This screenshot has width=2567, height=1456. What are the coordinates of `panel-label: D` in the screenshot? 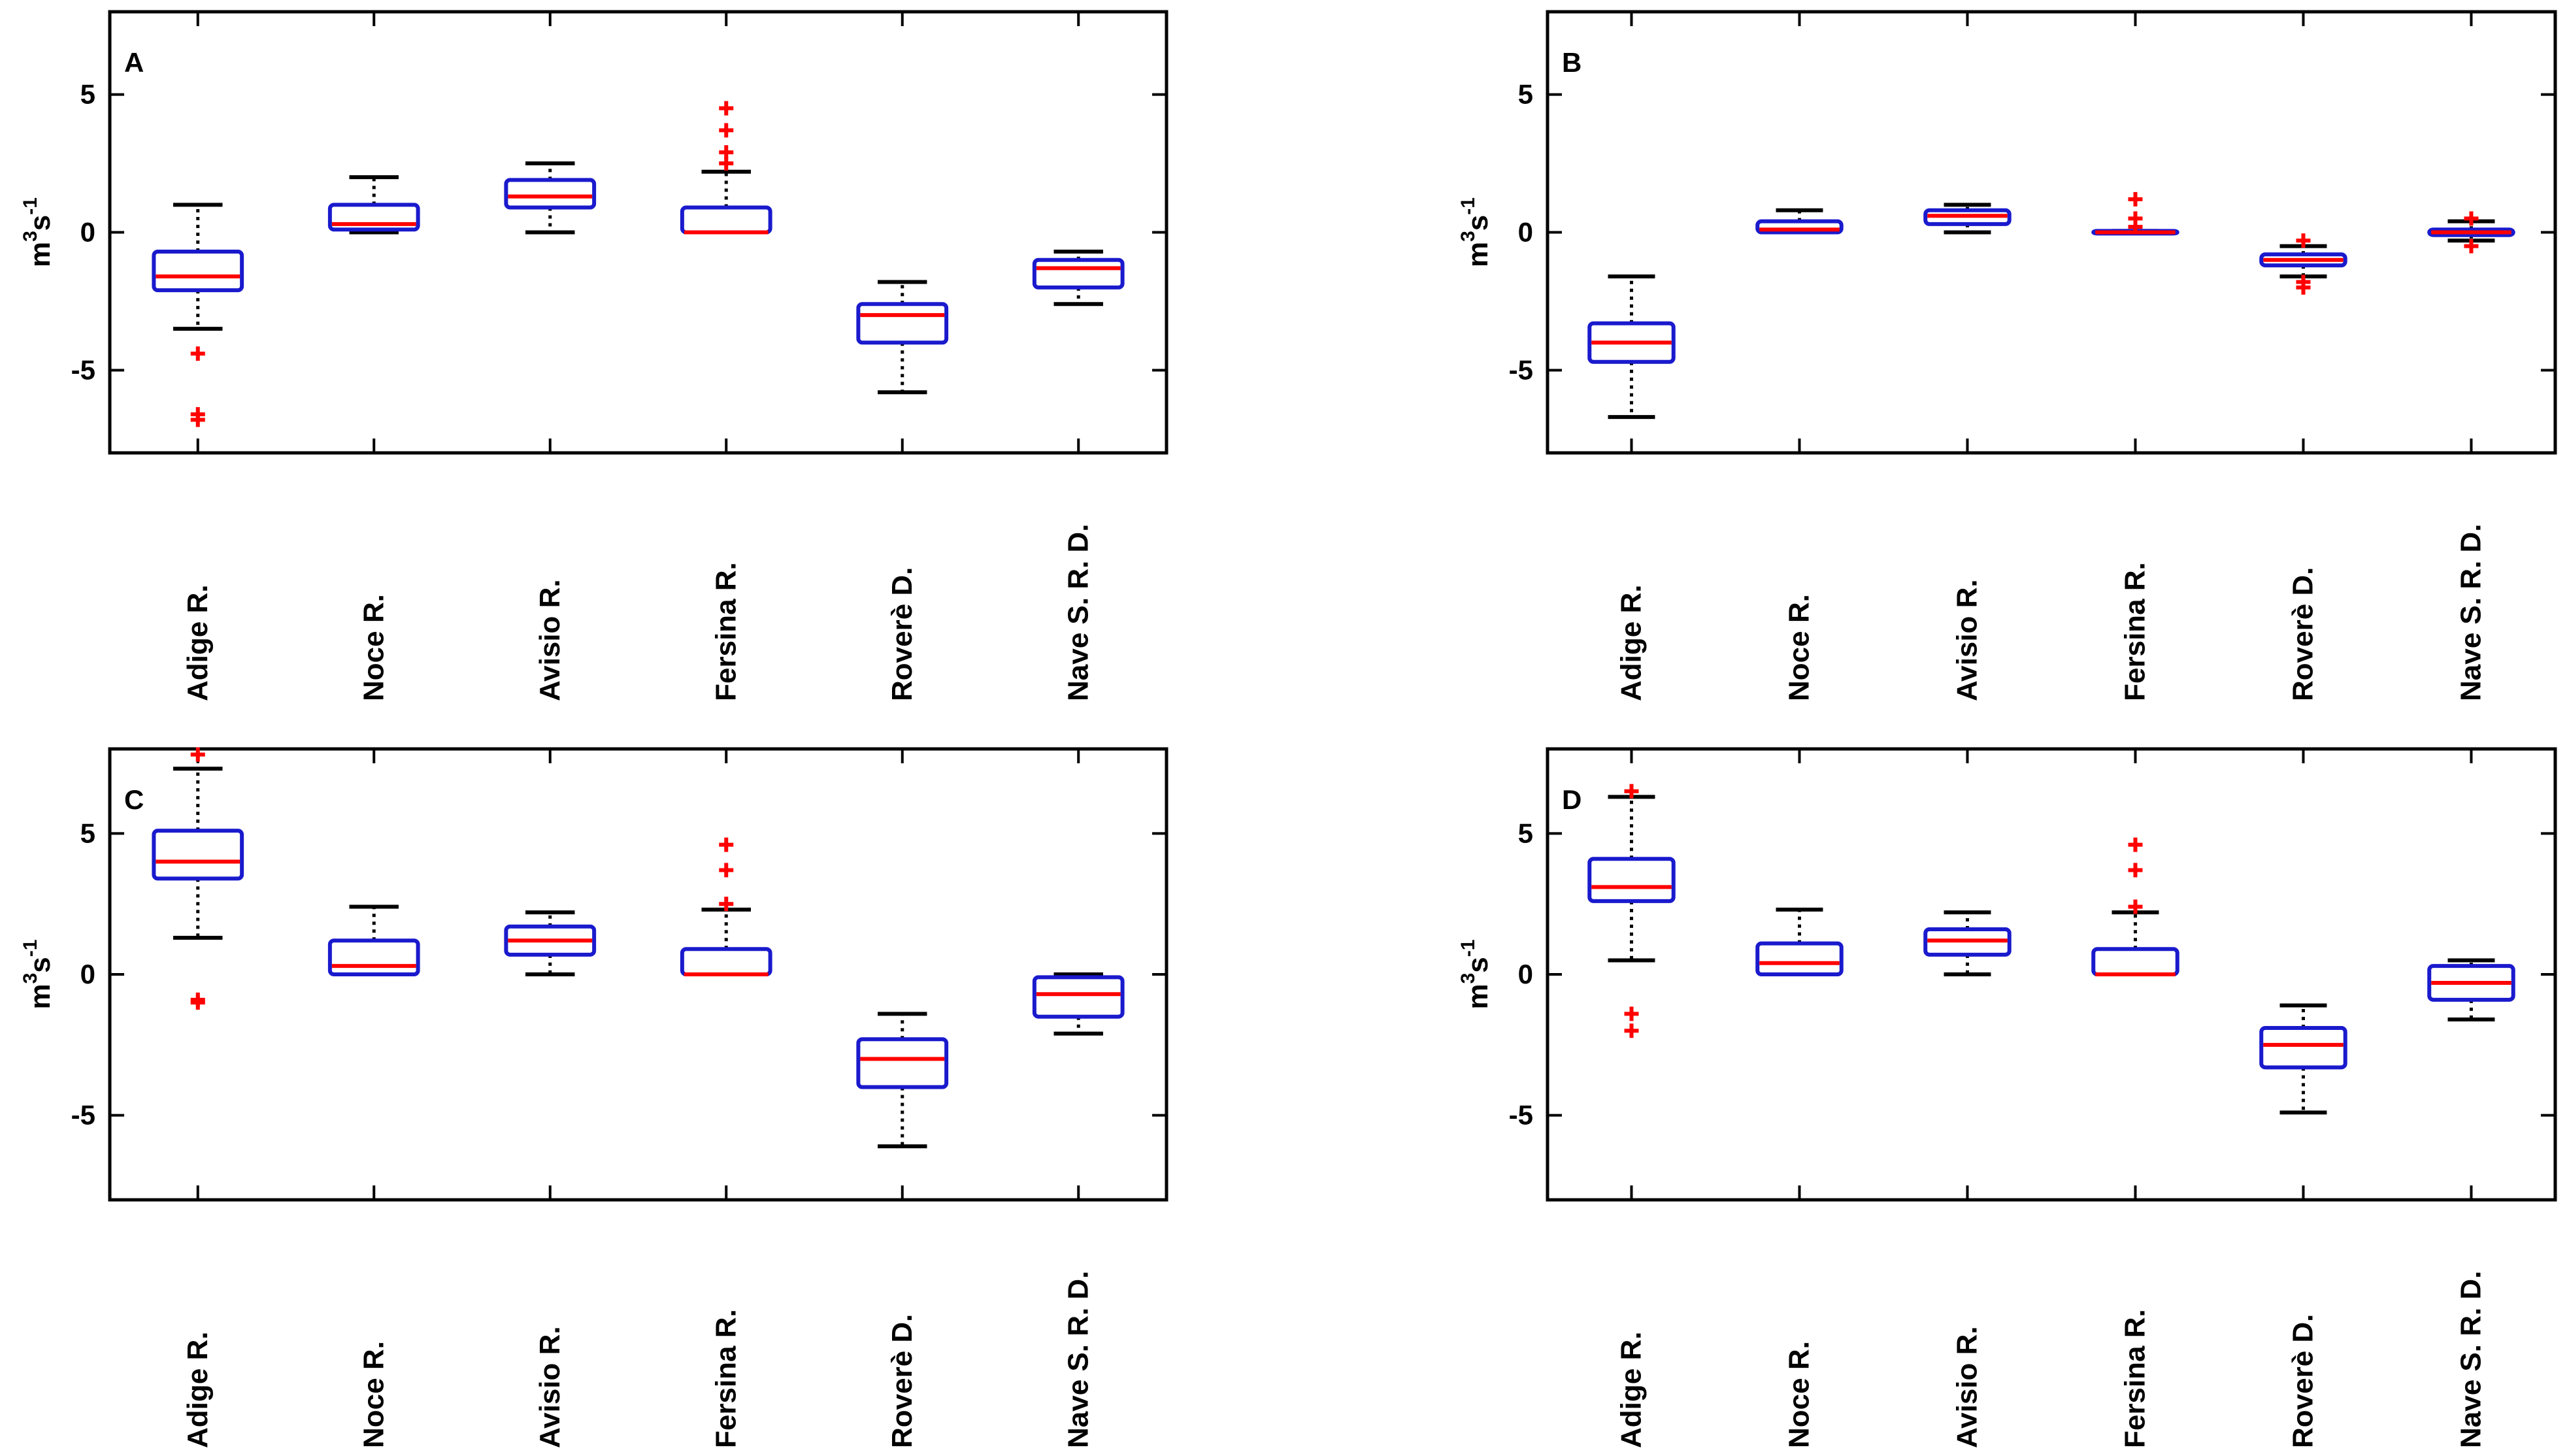 It's located at (1572, 799).